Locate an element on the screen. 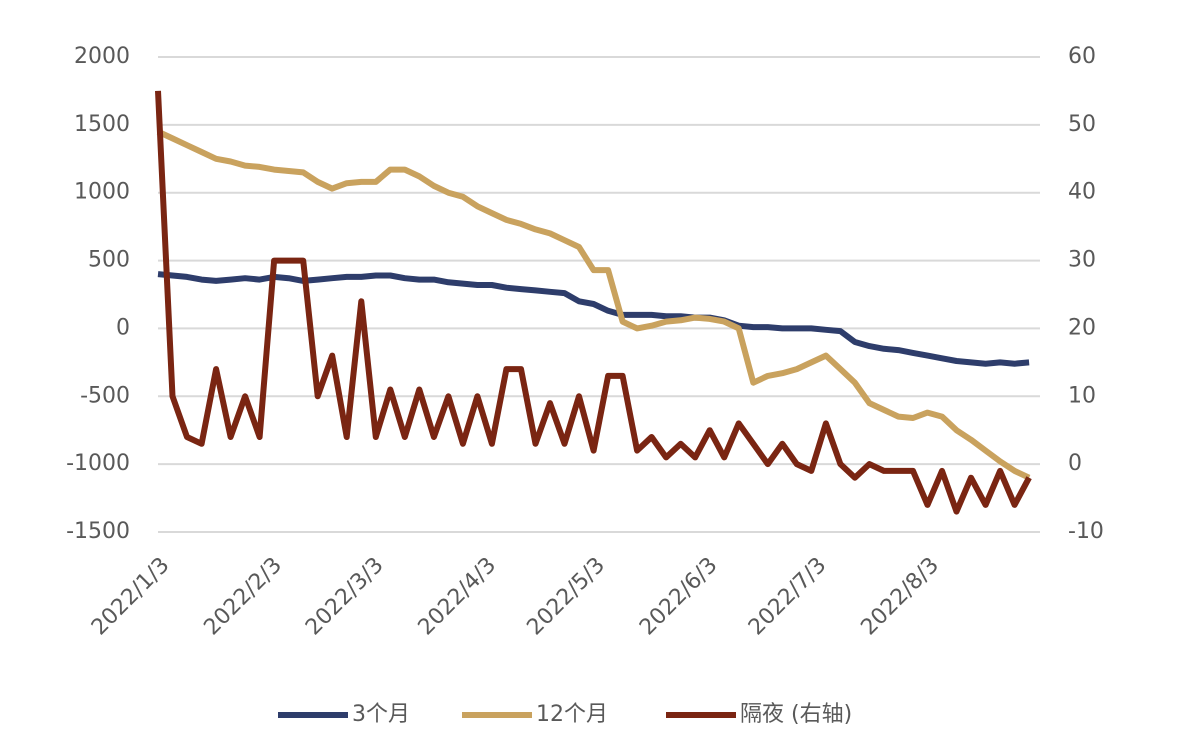  y-tick-label: 0 is located at coordinates (123, 327).